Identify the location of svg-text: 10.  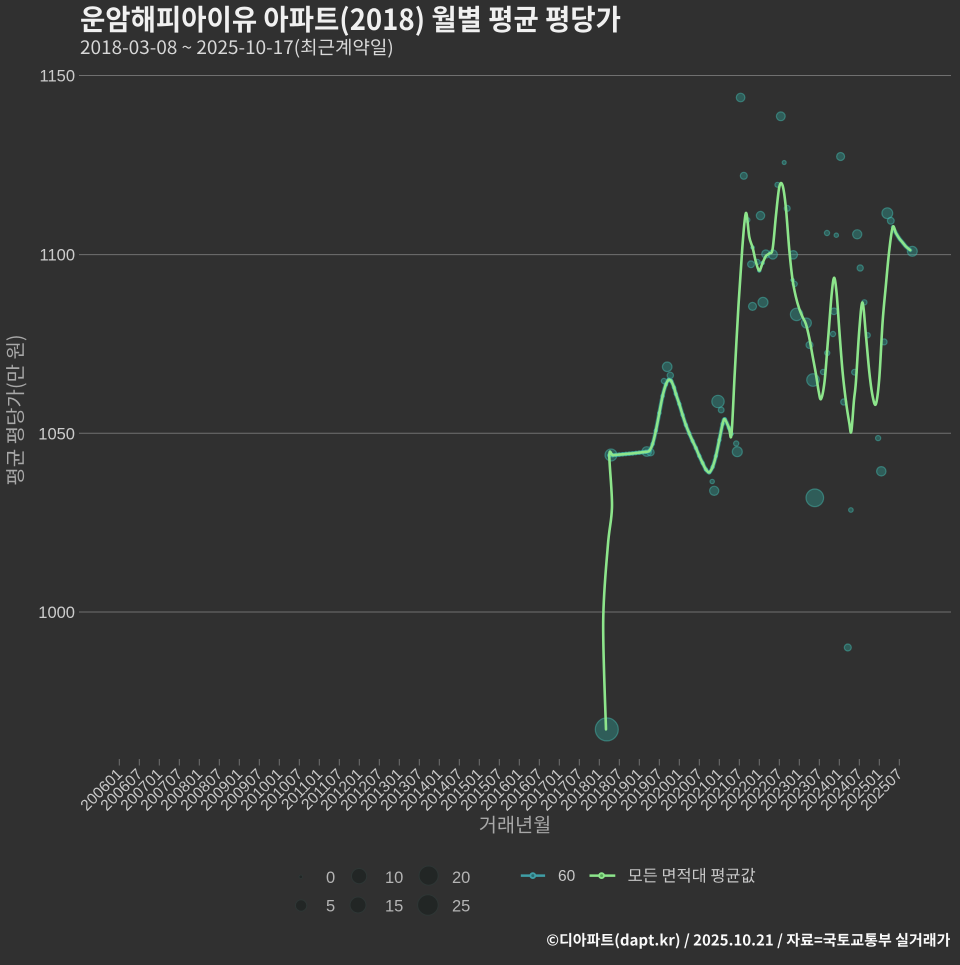
(394, 878).